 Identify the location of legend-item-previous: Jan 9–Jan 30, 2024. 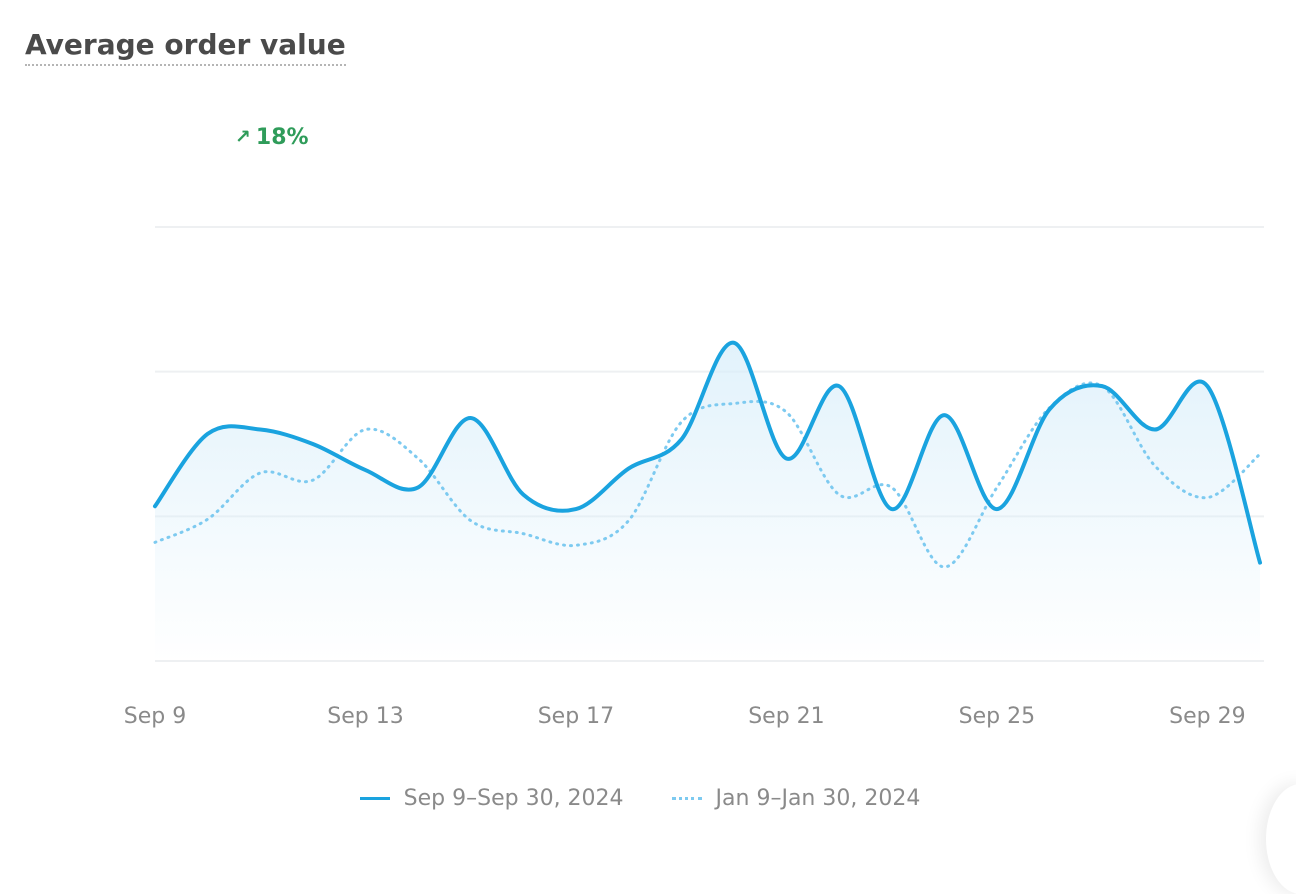
(796, 798).